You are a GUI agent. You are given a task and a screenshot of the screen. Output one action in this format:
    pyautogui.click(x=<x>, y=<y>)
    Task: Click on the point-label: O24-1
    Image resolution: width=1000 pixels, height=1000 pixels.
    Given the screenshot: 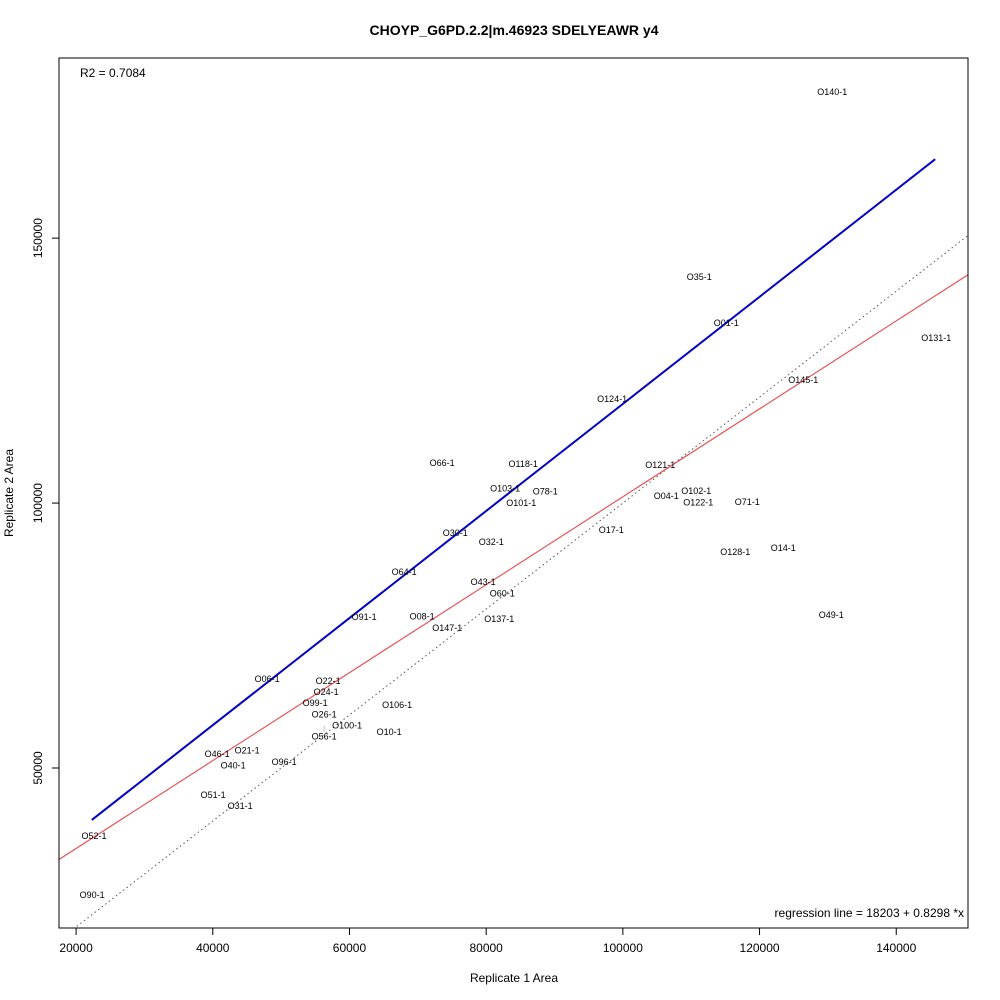 What is the action you would take?
    pyautogui.click(x=326, y=692)
    